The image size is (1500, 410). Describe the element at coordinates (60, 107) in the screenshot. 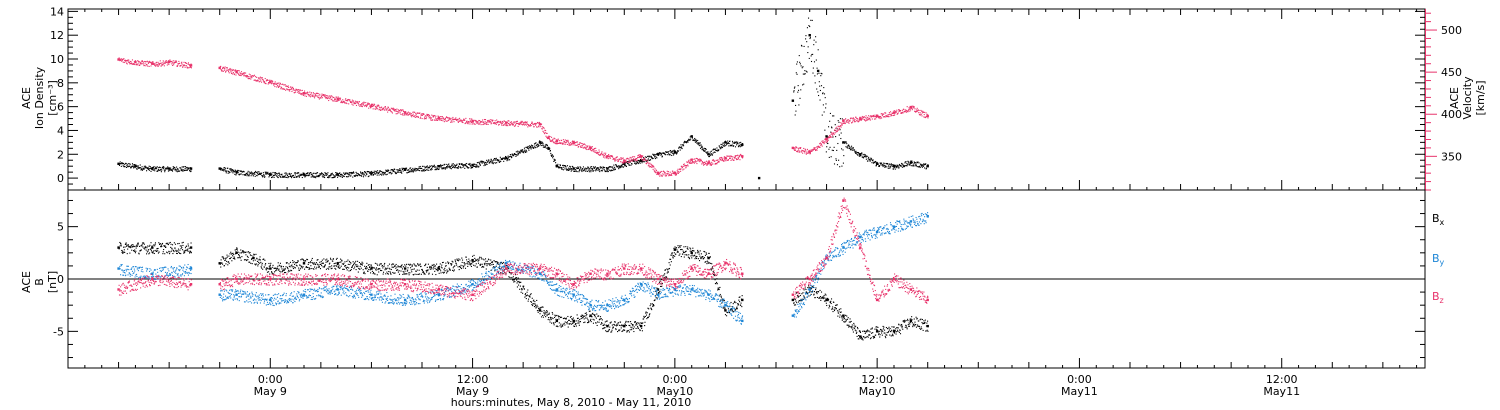

I see `y-tick-label: 6` at that location.